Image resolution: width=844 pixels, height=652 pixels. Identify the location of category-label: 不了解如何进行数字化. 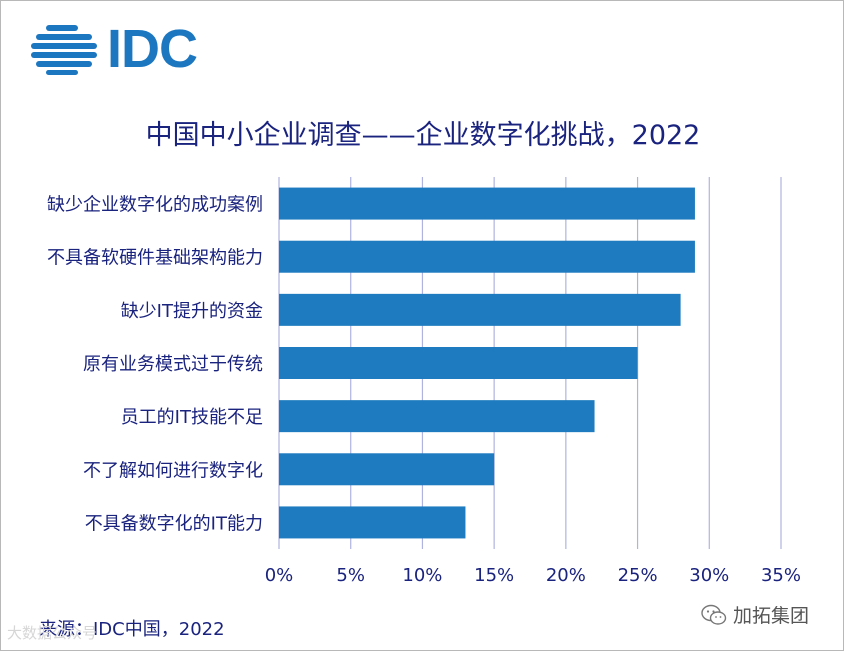
(173, 470).